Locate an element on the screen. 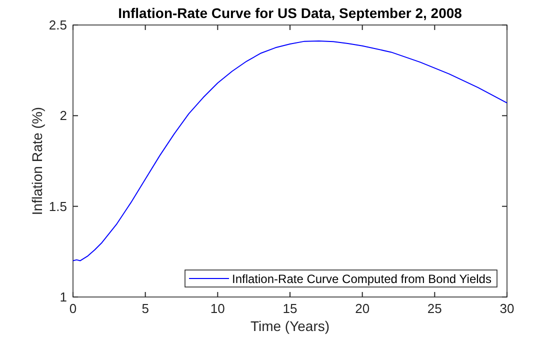 The width and height of the screenshot is (560, 337). y-axis-title: Inflation Rate (%) is located at coordinates (37, 161).